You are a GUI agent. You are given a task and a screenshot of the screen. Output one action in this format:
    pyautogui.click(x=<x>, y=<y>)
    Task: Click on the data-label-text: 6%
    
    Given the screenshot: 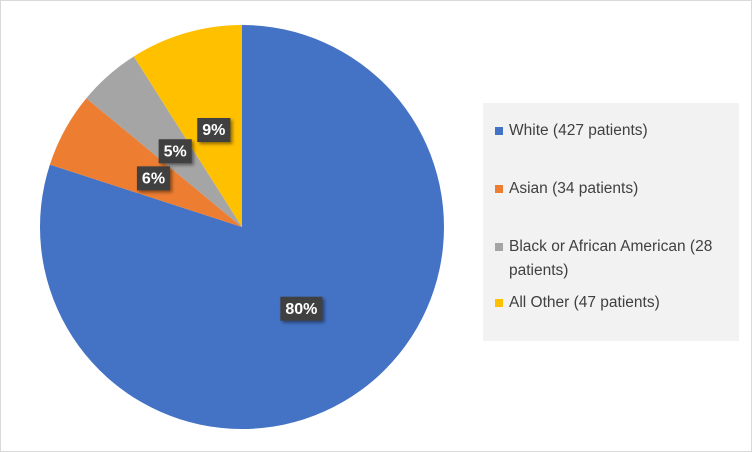 What is the action you would take?
    pyautogui.click(x=153, y=179)
    